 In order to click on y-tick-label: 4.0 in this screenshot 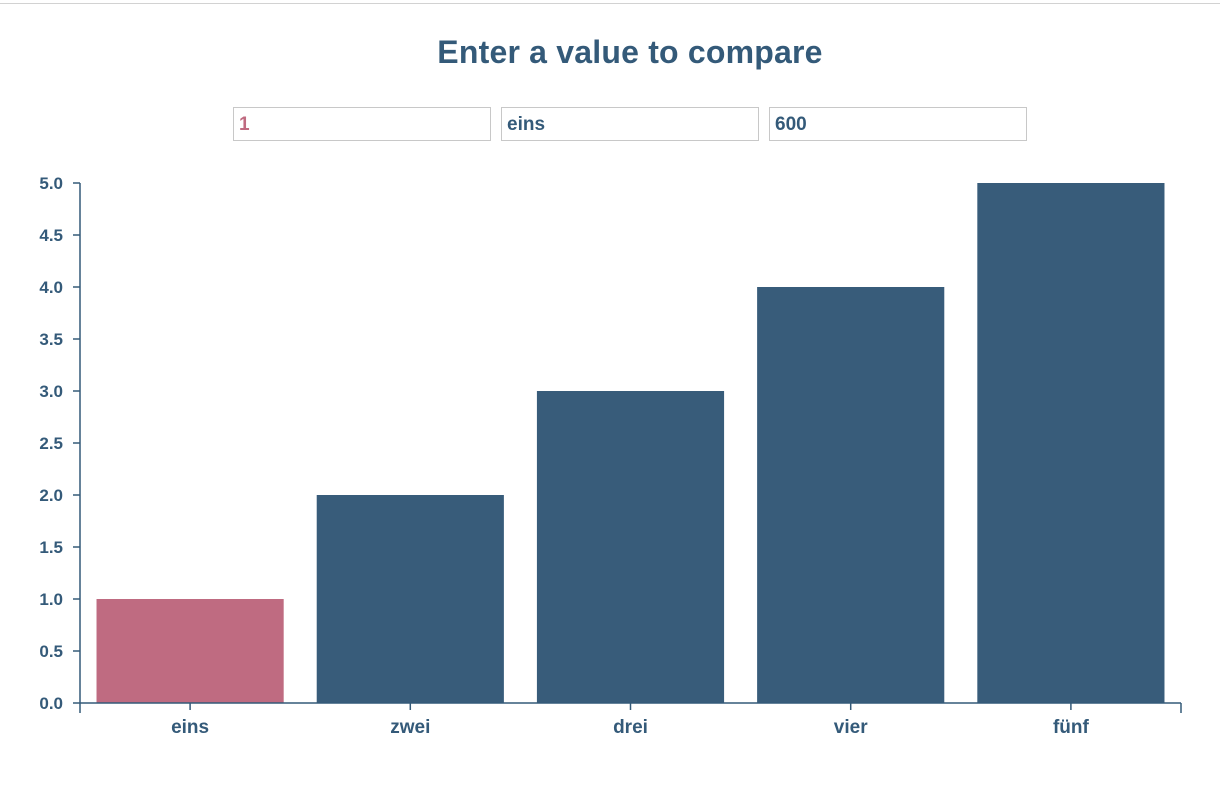, I will do `click(51, 287)`.